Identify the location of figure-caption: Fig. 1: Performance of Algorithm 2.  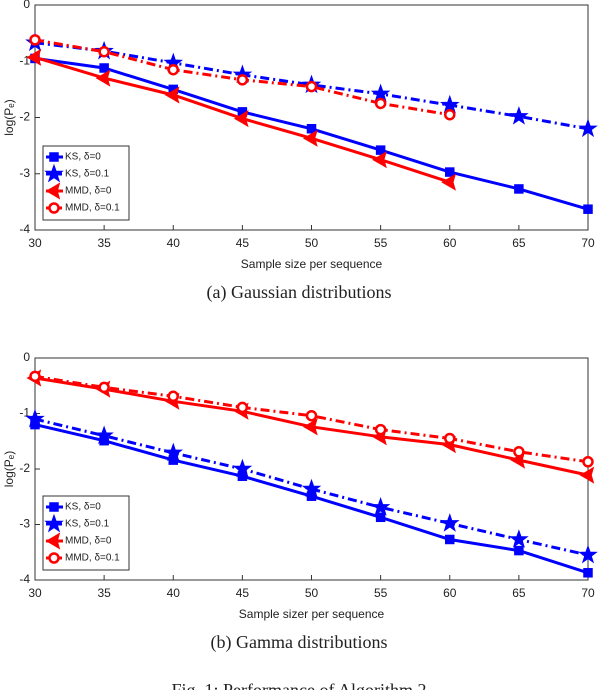
(299, 685).